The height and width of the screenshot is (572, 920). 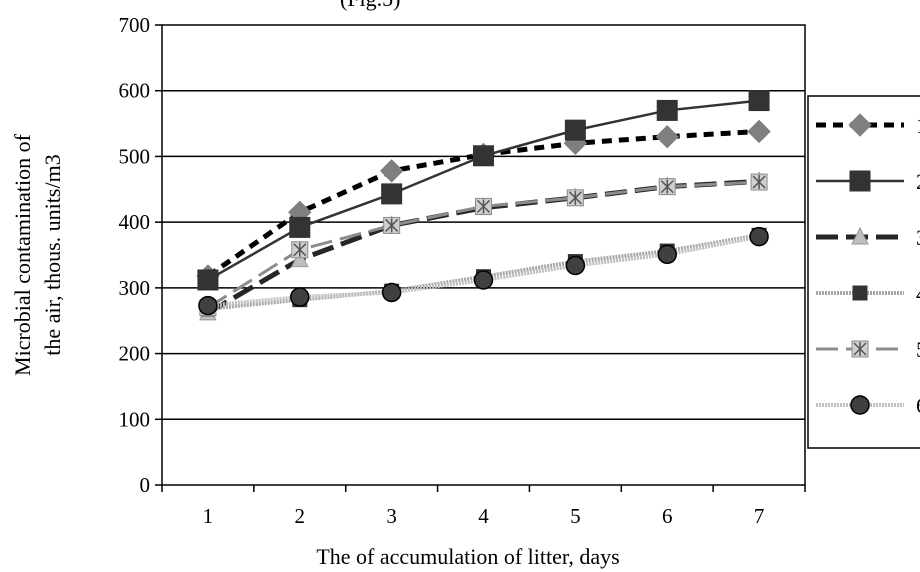 What do you see at coordinates (575, 516) in the screenshot?
I see `x-tick-label: 5` at bounding box center [575, 516].